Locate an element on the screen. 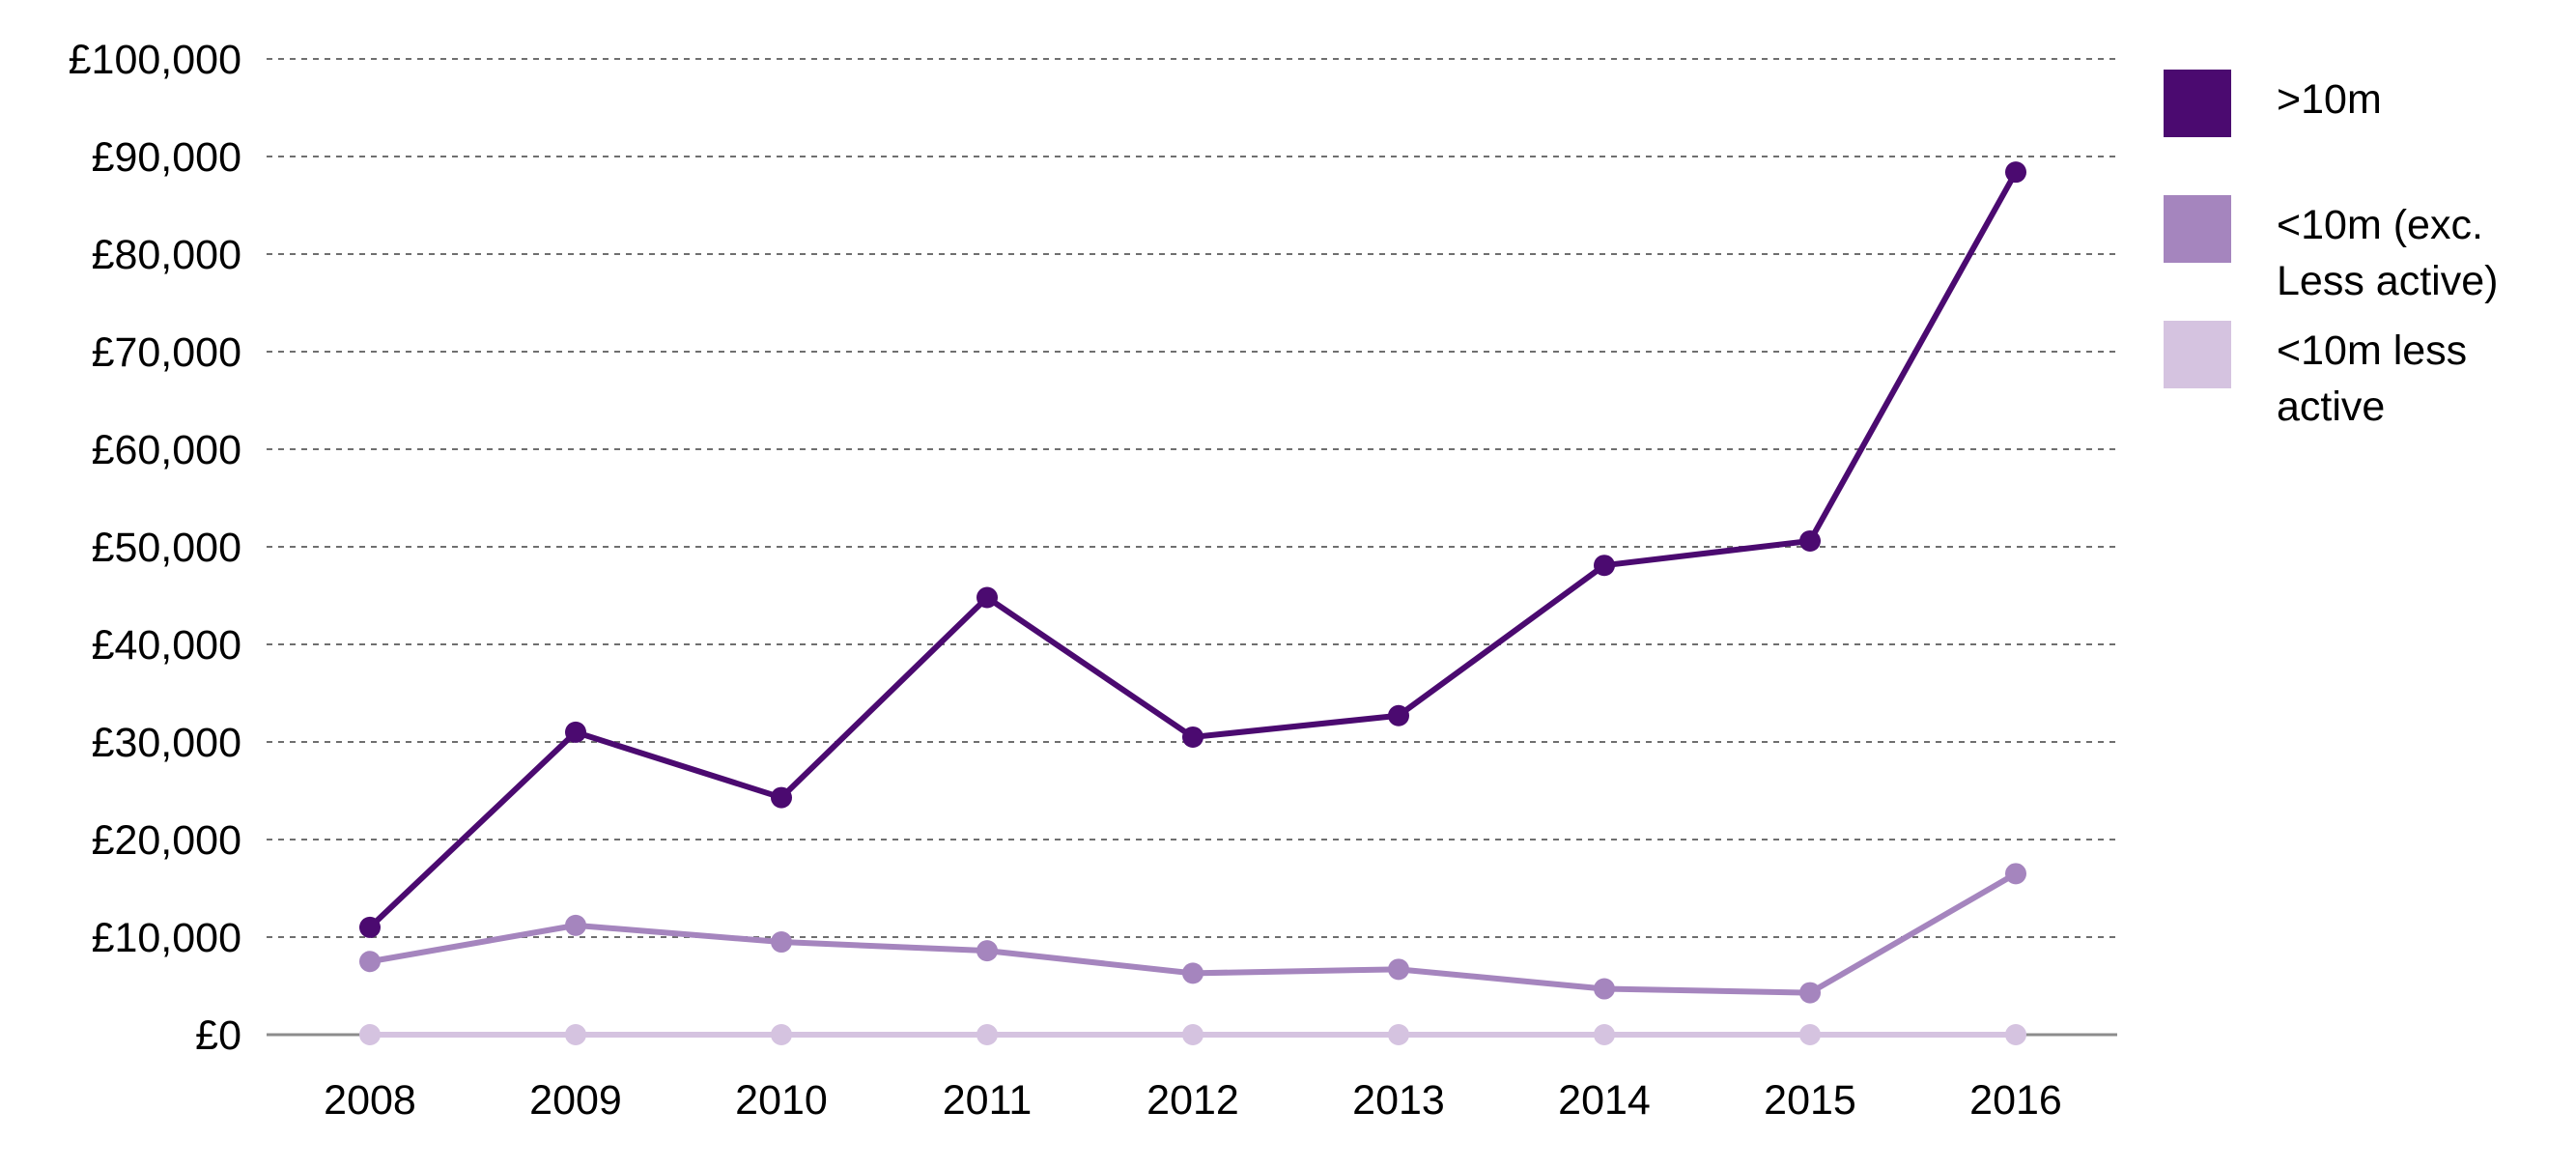 The height and width of the screenshot is (1168, 2576). legend-label-under-10m-less-active: <10m less active is located at coordinates (2372, 379).